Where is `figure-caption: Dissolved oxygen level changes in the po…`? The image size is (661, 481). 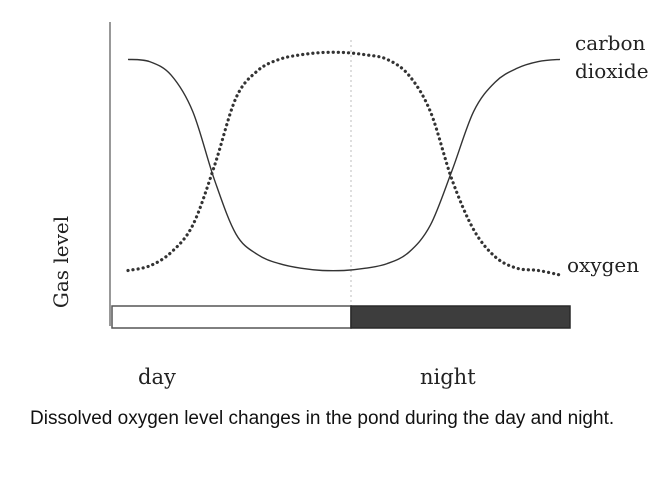
figure-caption: Dissolved oxygen level changes in the po… is located at coordinates (322, 418).